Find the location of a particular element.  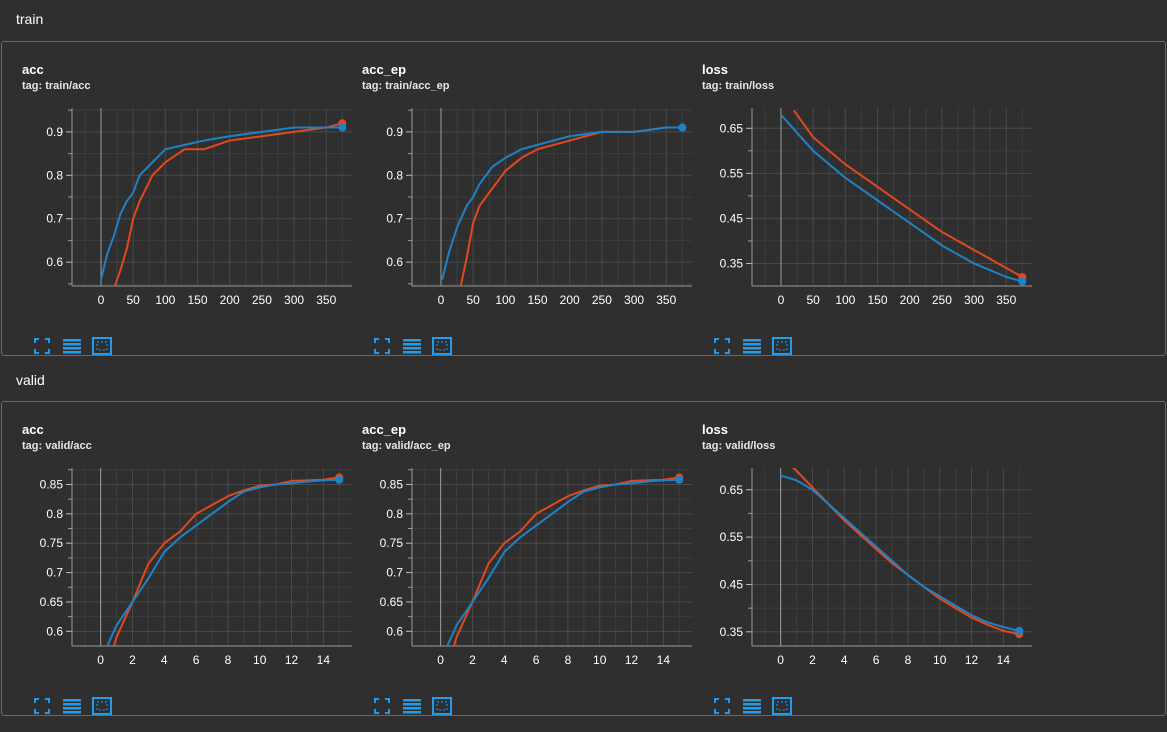

section-title: valid is located at coordinates (30, 380).